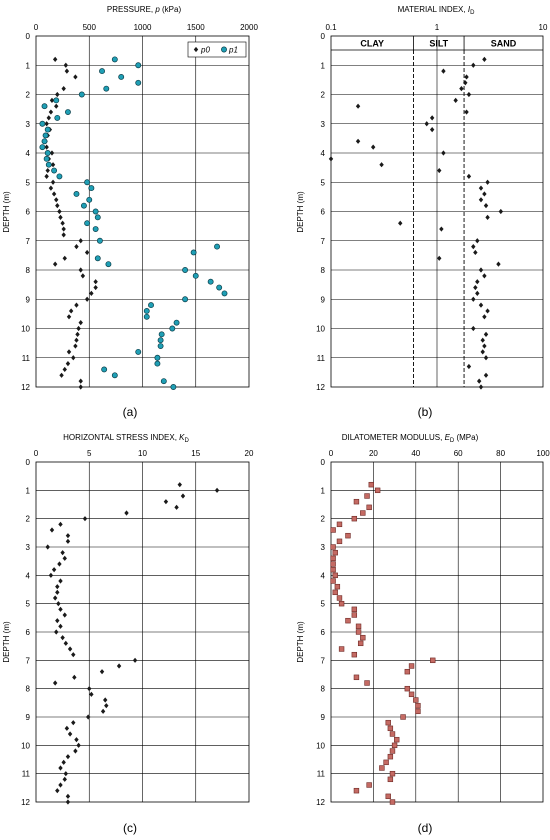 The width and height of the screenshot is (550, 840). I want to click on pressure-y-tick-label: 0, so click(28, 36).